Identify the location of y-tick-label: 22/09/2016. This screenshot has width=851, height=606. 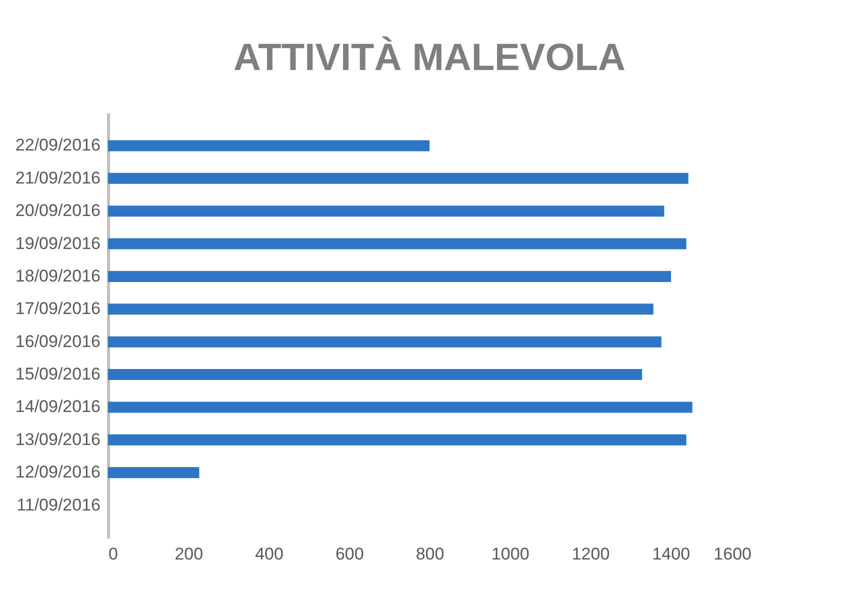
(57, 145).